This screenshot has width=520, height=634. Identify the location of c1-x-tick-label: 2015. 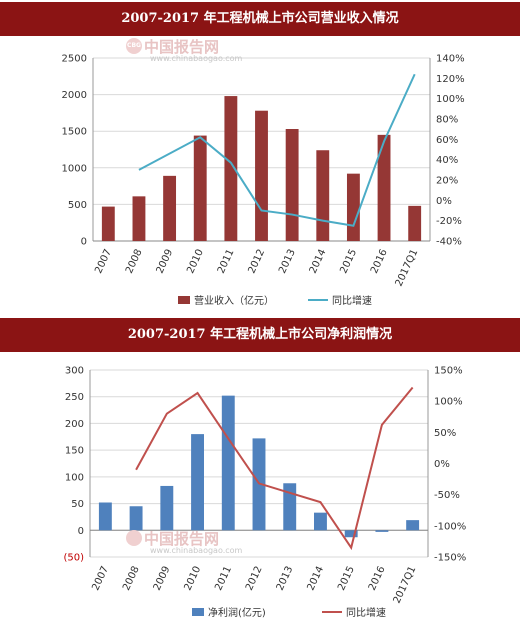
(348, 262).